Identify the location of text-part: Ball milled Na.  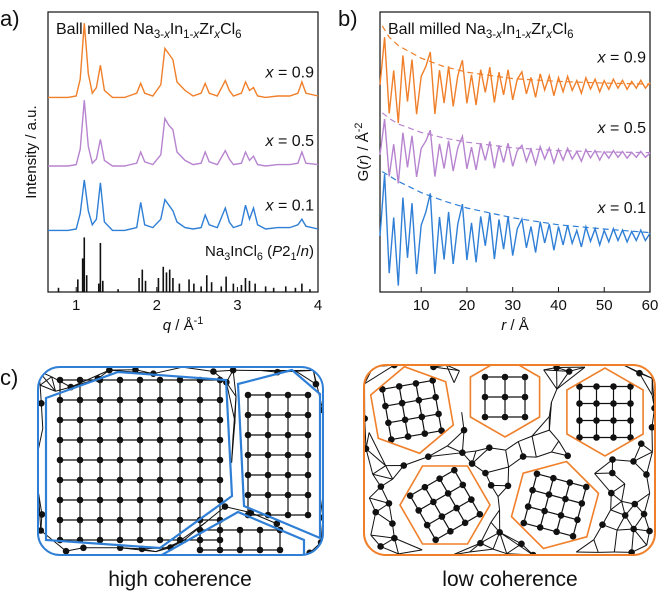
(437, 29).